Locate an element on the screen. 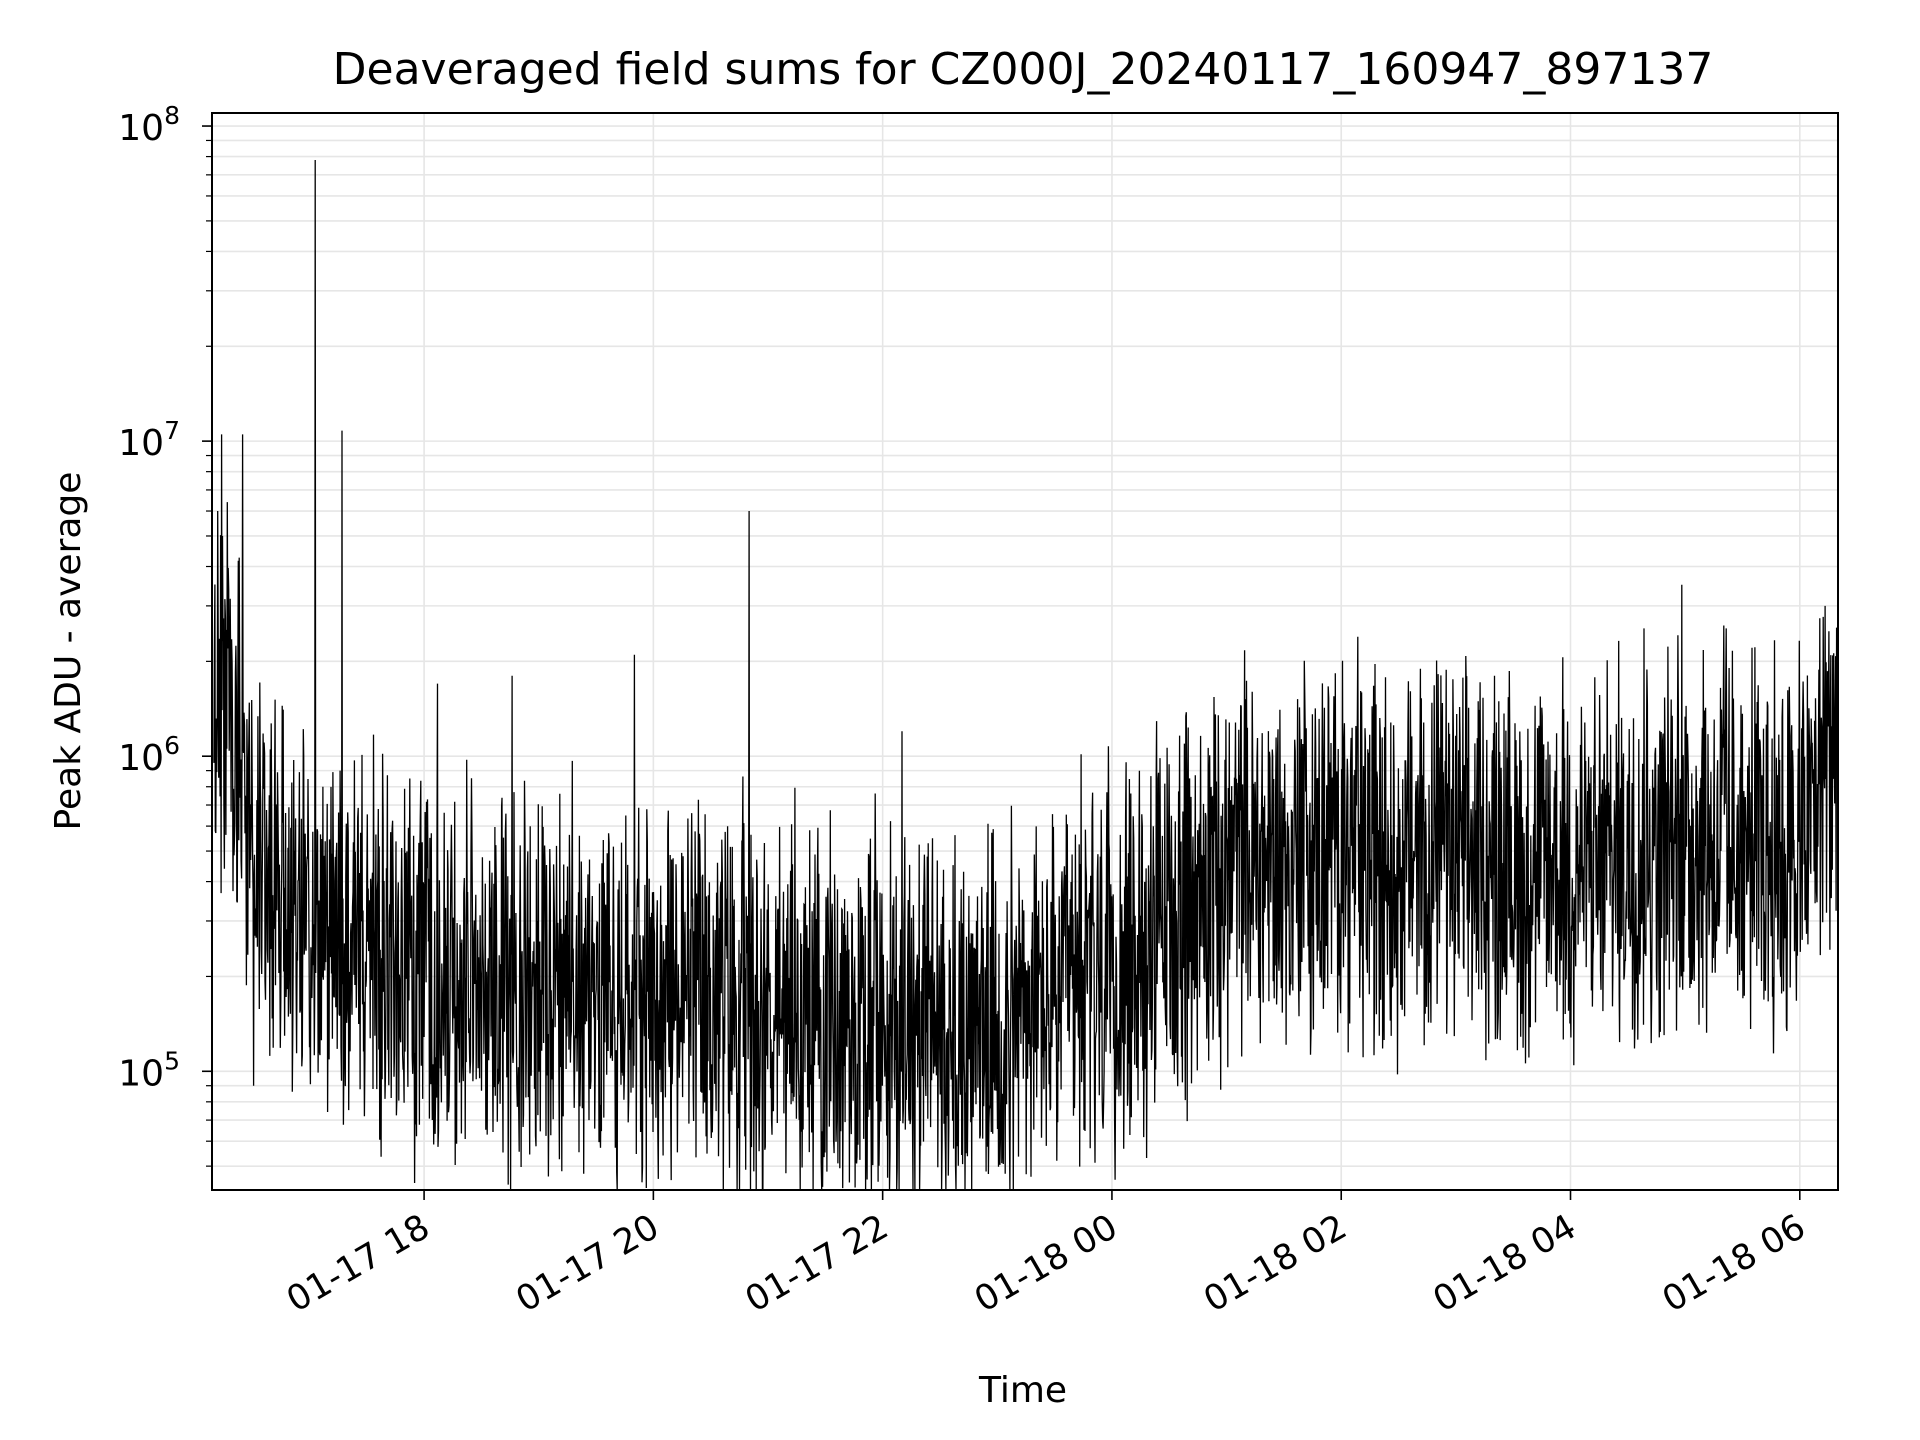 This screenshot has height=1440, width=1920. y-tick-label: 10⁶ is located at coordinates (149, 755).